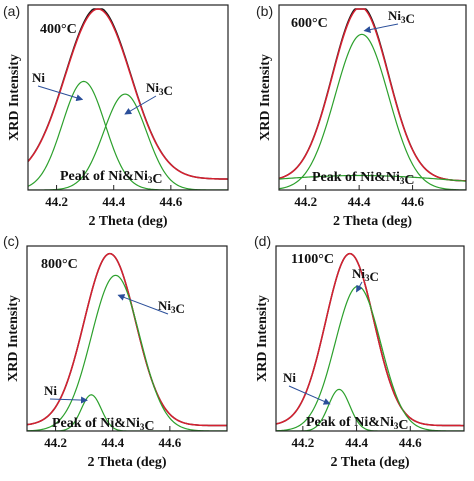 The height and width of the screenshot is (481, 474). What do you see at coordinates (309, 23) in the screenshot?
I see `temperature-label: 600°C` at bounding box center [309, 23].